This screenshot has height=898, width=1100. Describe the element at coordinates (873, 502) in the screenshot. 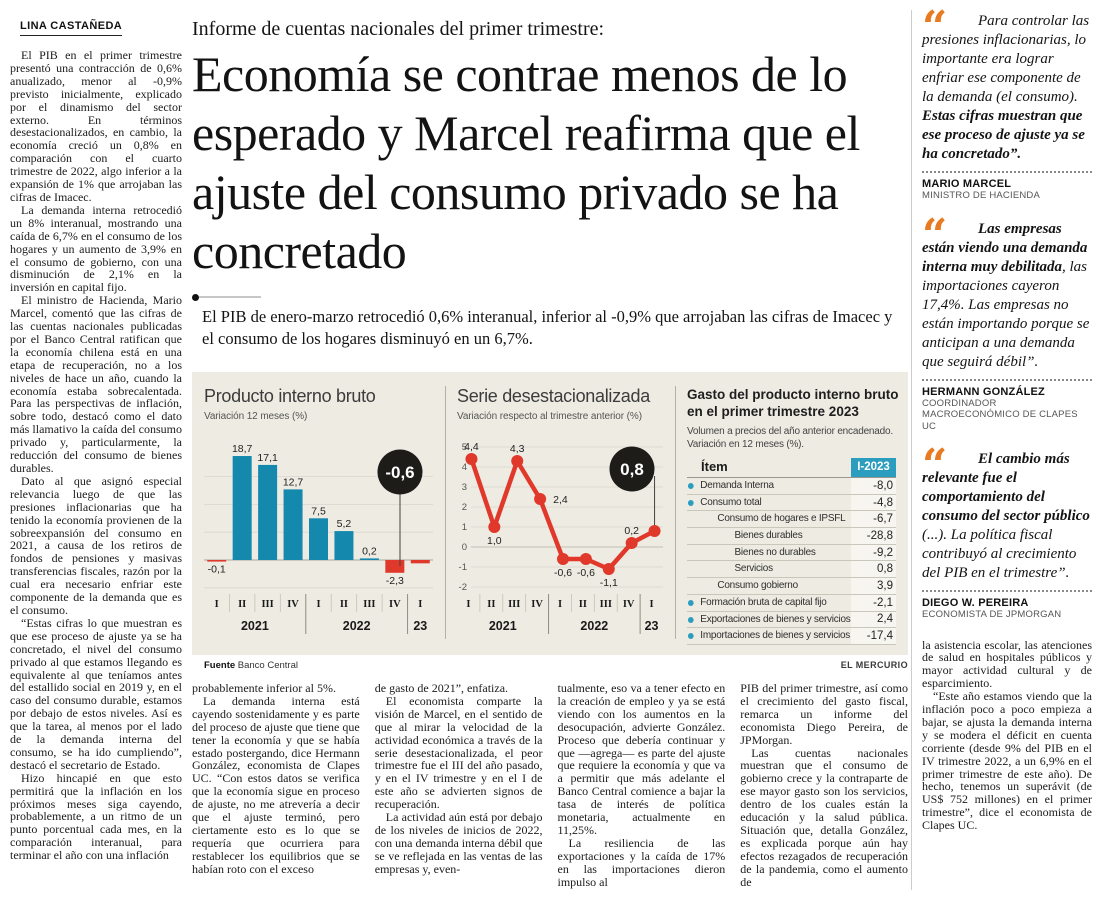

I see `table-row-value: -4,8` at that location.